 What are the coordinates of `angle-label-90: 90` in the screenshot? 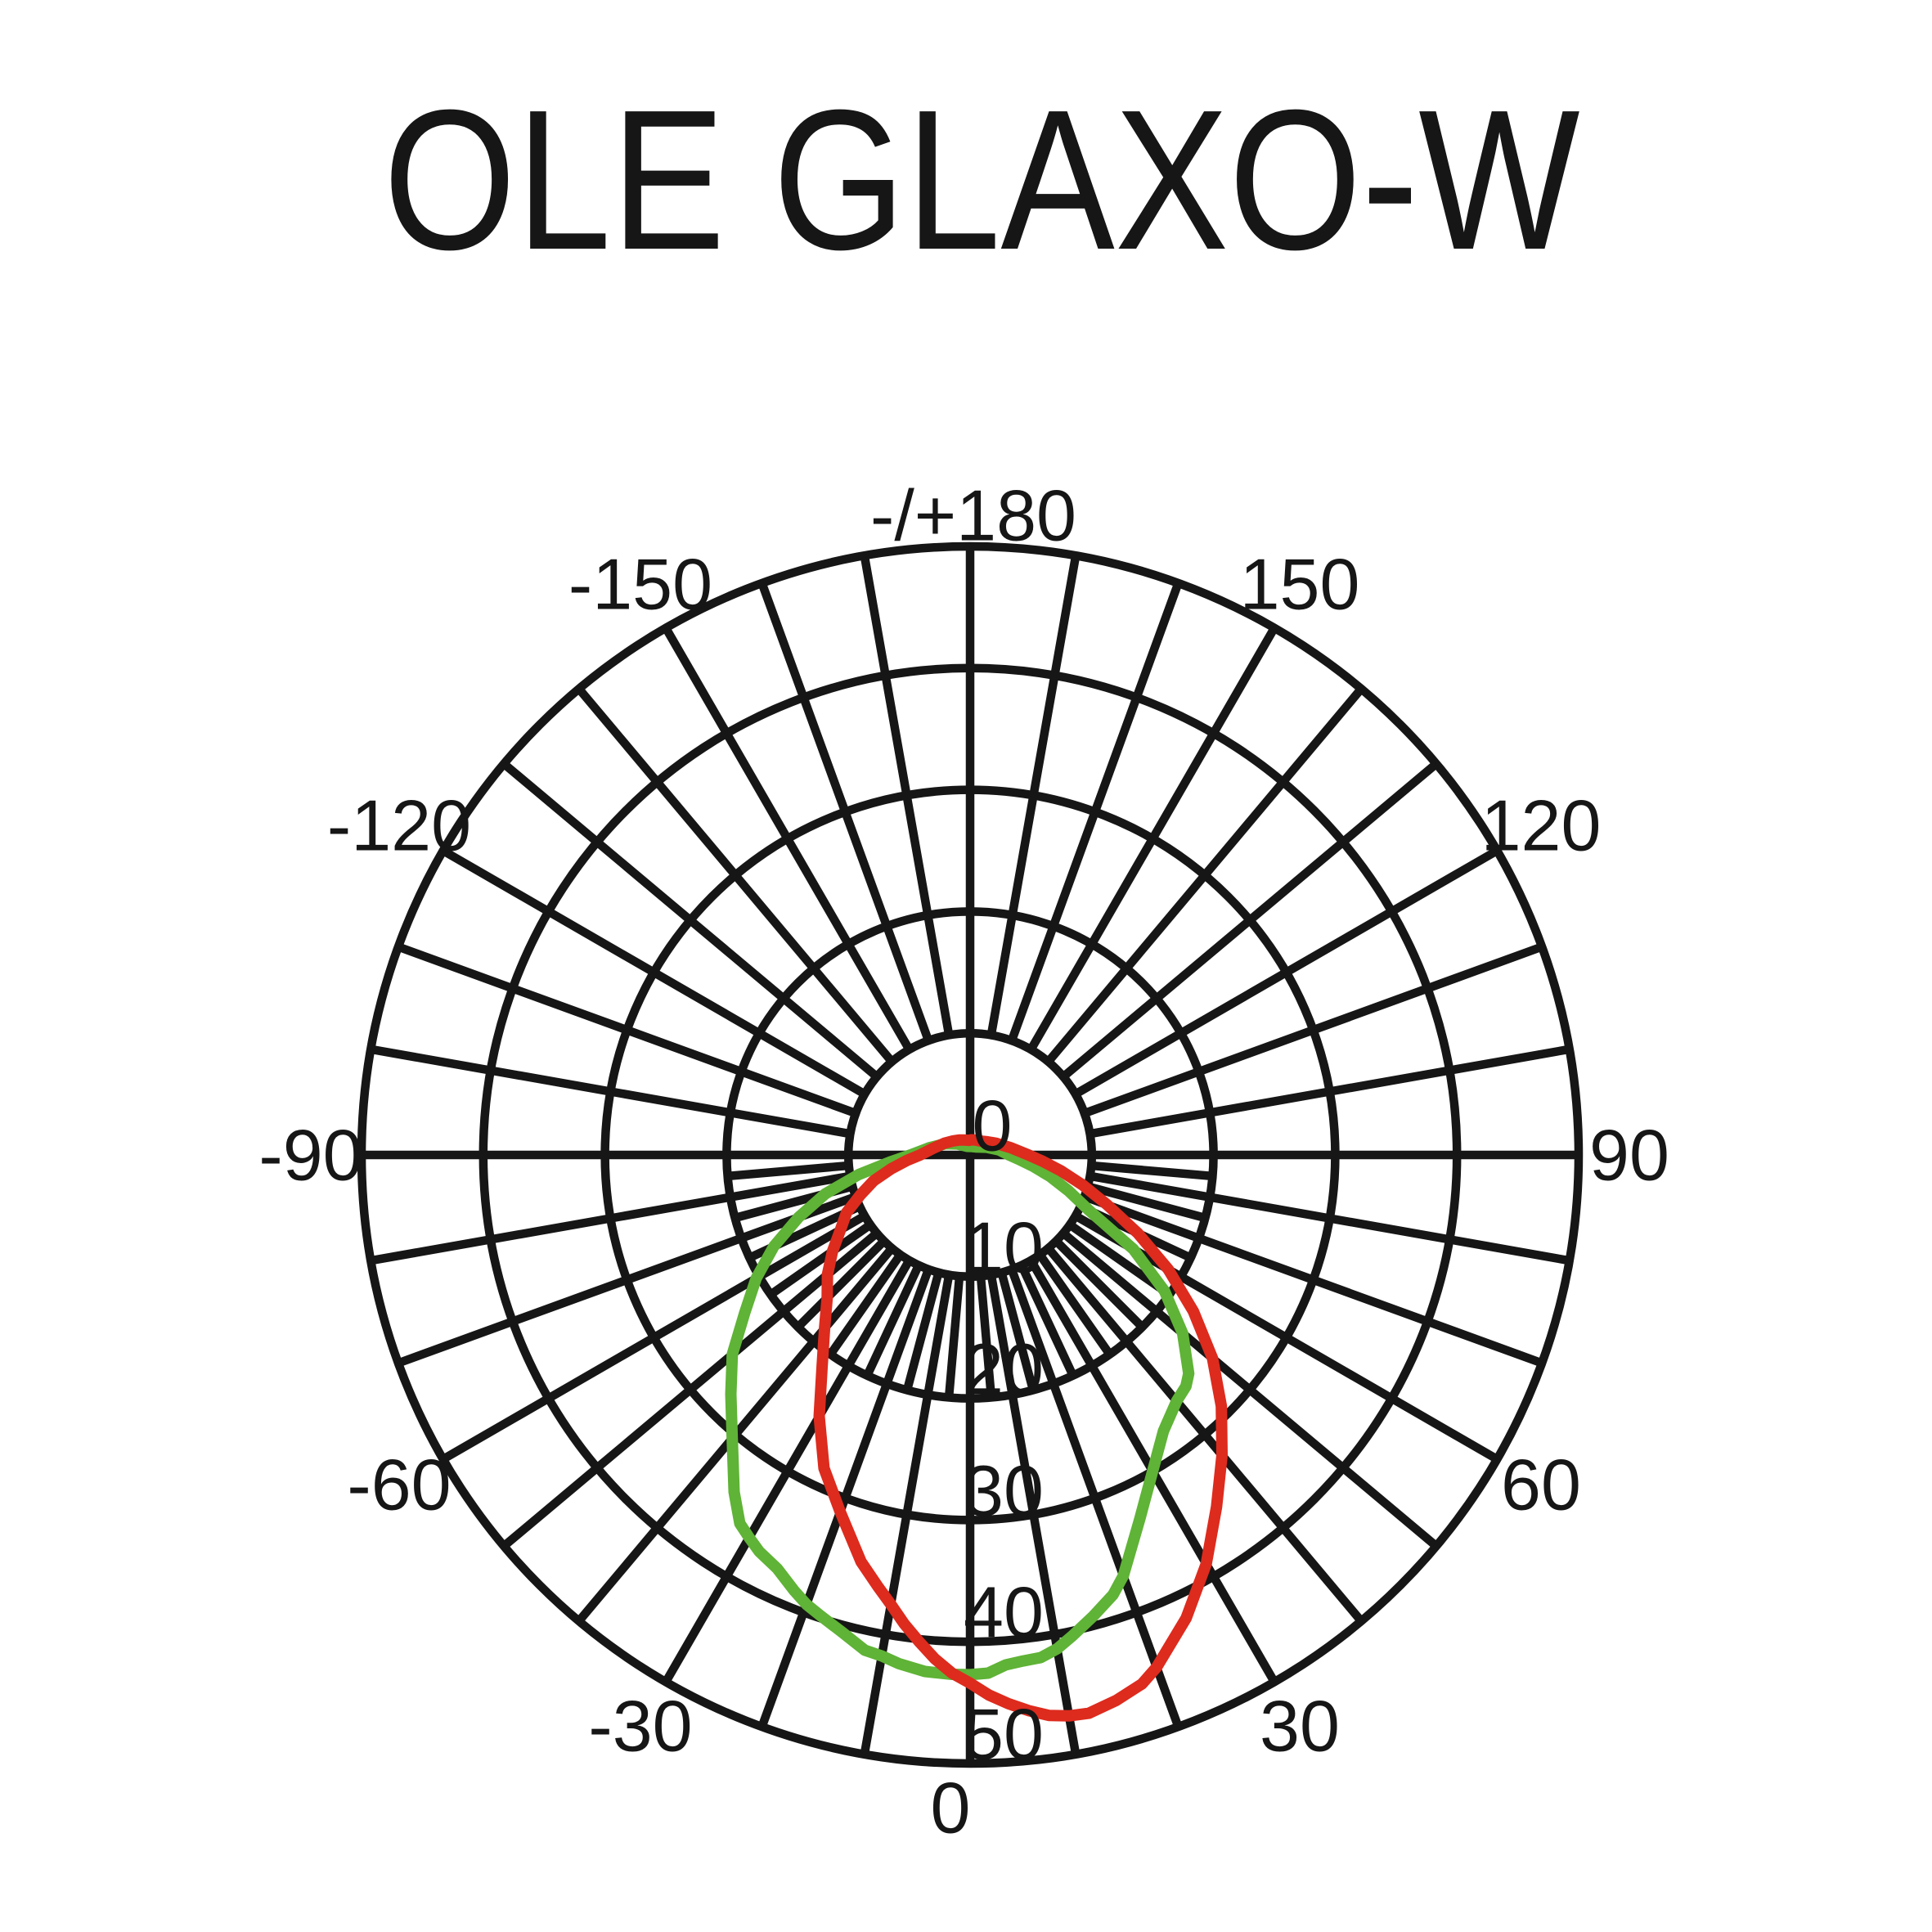 It's located at (1629, 1155).